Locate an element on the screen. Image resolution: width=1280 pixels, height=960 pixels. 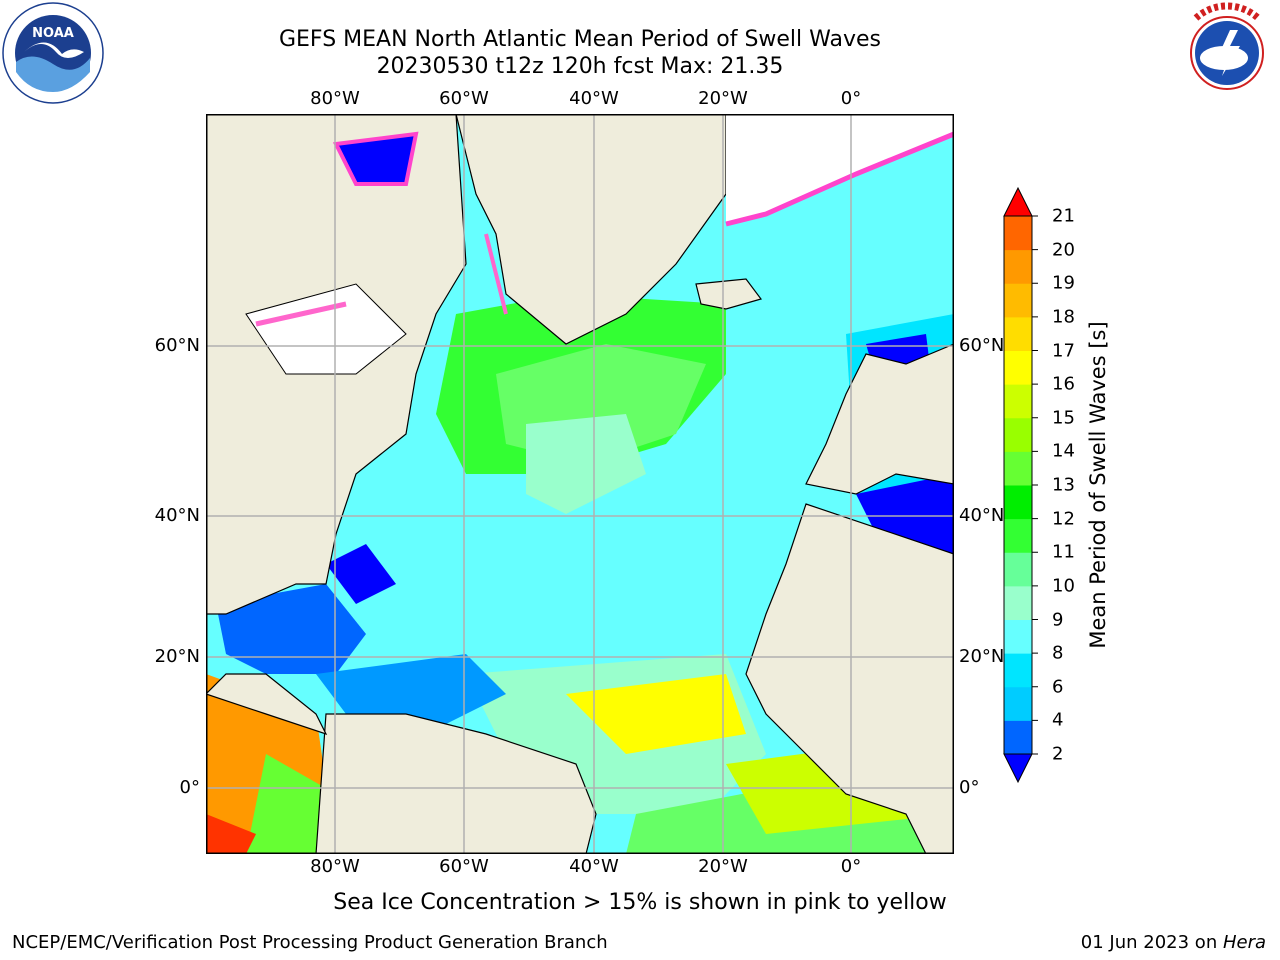
colorbar-tick-label: 9 is located at coordinates (1058, 619).